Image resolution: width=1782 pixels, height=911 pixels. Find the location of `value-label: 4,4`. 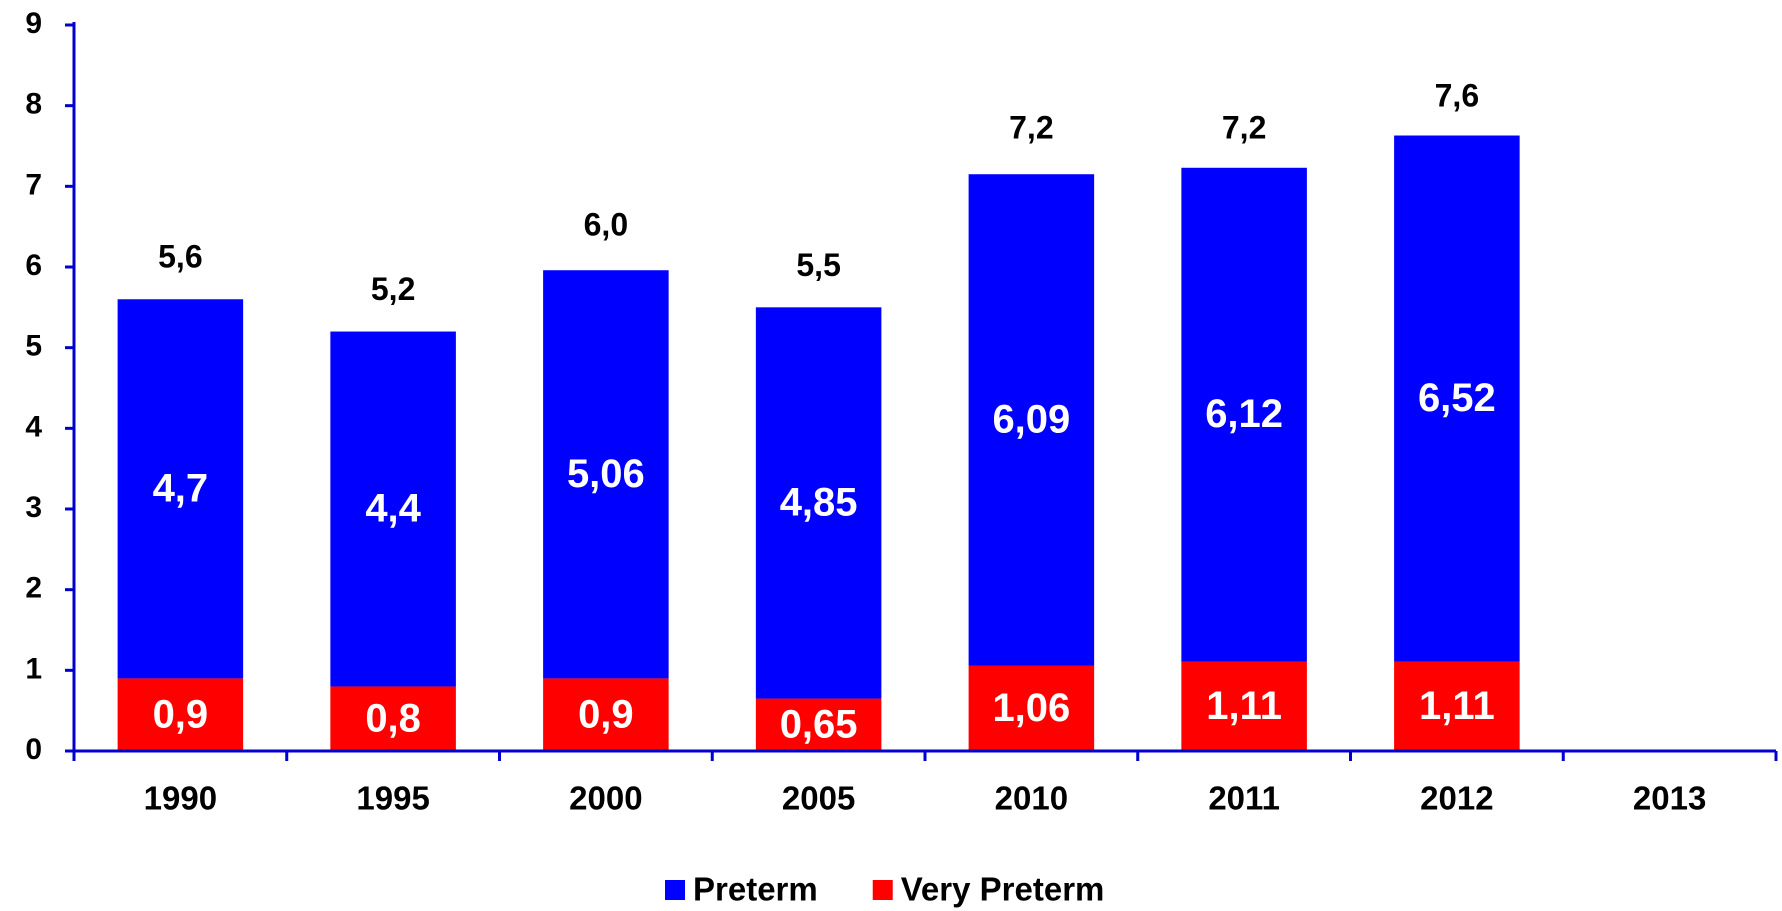

value-label: 4,4 is located at coordinates (393, 509).